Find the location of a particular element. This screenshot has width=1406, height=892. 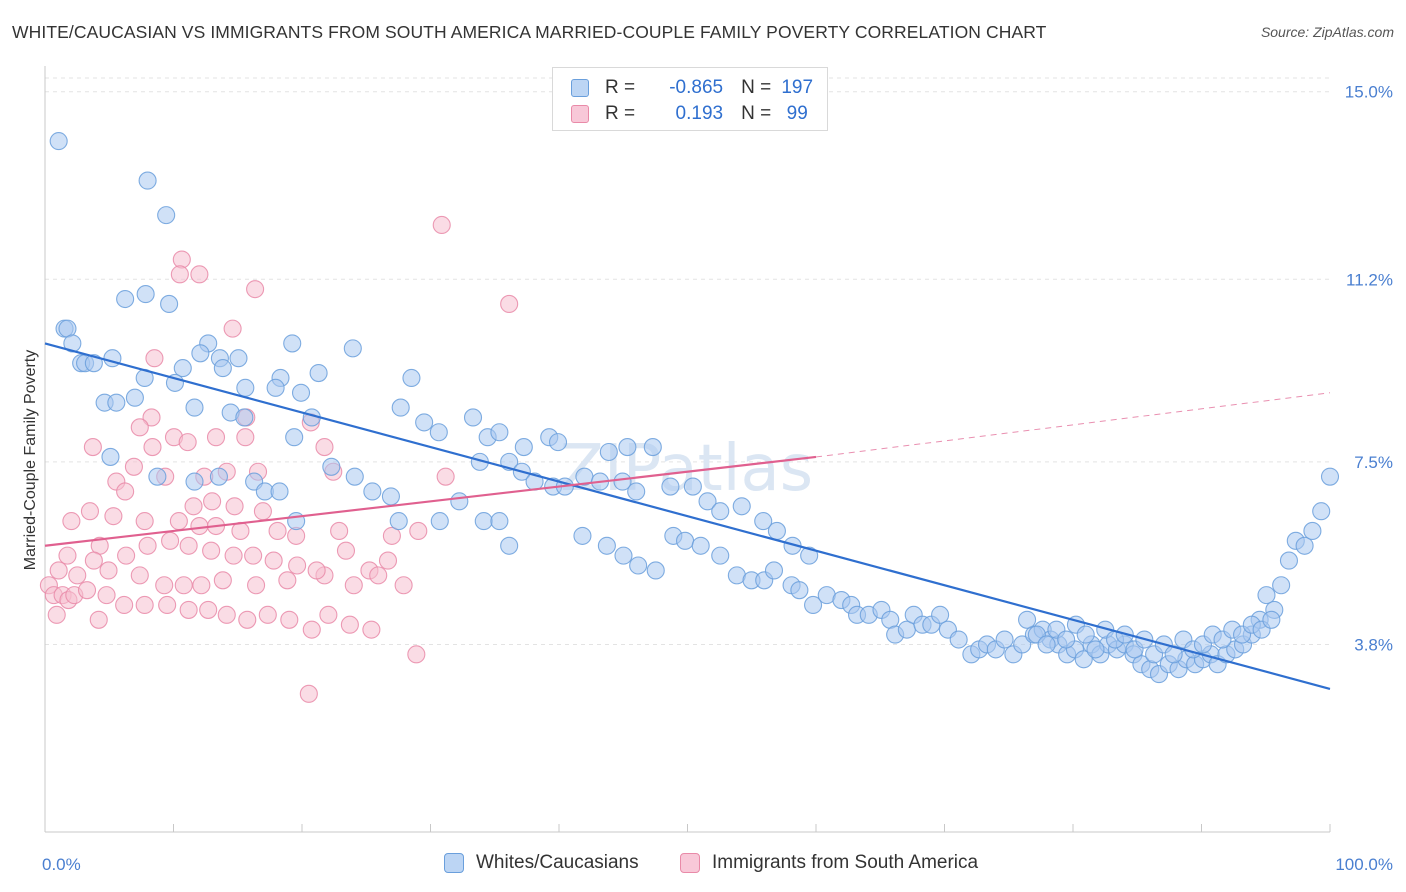

source-label: Source: ZipAtlas.com is located at coordinates (1327, 32).